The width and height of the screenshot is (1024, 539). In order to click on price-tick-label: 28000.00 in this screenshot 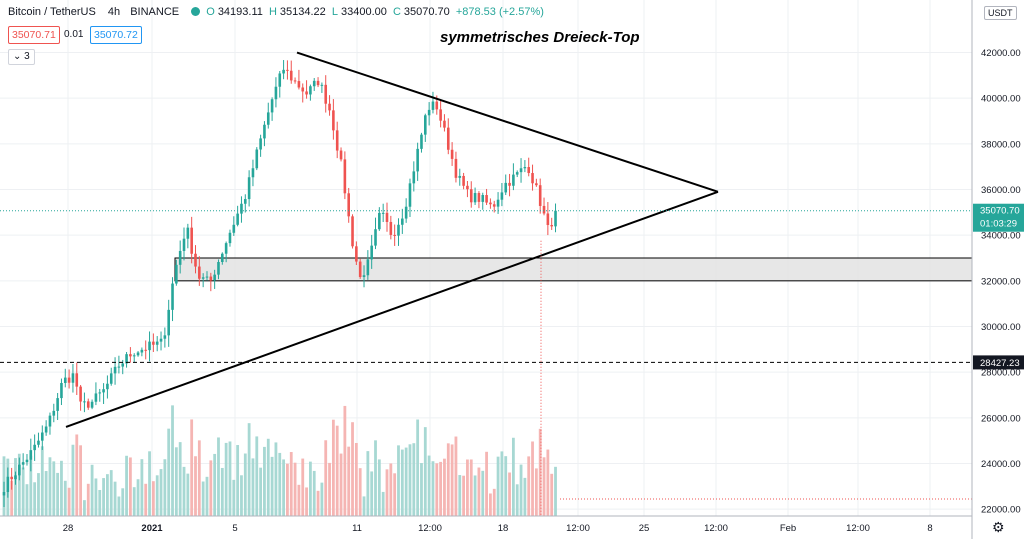, I will do `click(1001, 373)`.